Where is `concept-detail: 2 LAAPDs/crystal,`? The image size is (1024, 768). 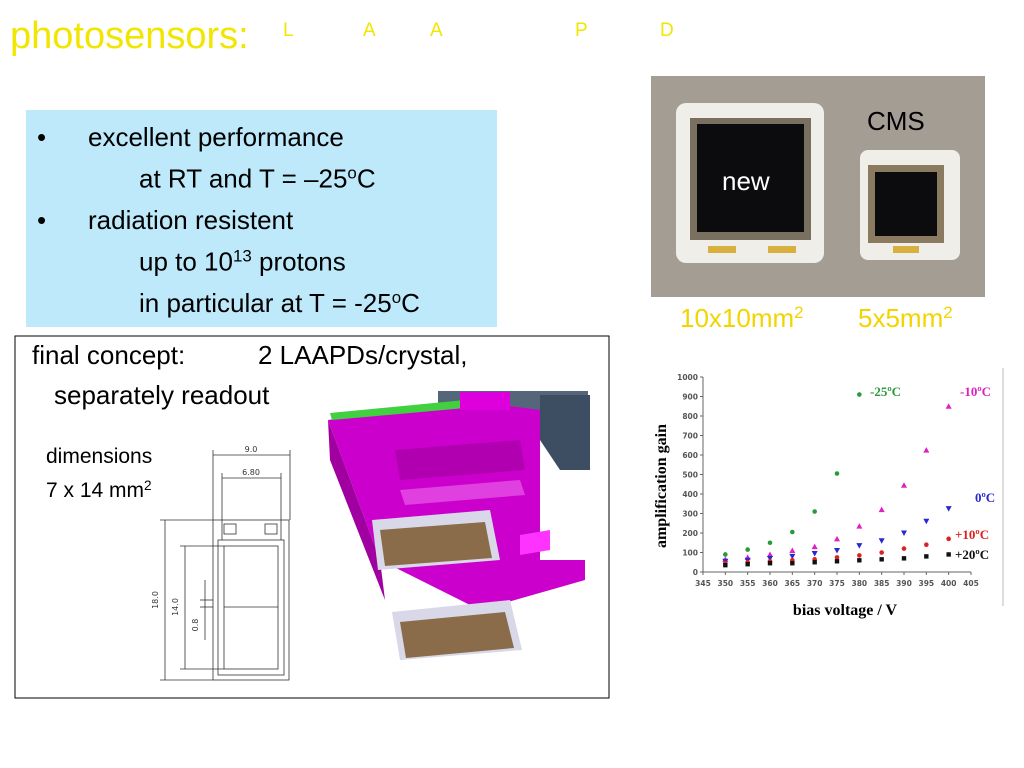 concept-detail: 2 LAAPDs/crystal, is located at coordinates (363, 355).